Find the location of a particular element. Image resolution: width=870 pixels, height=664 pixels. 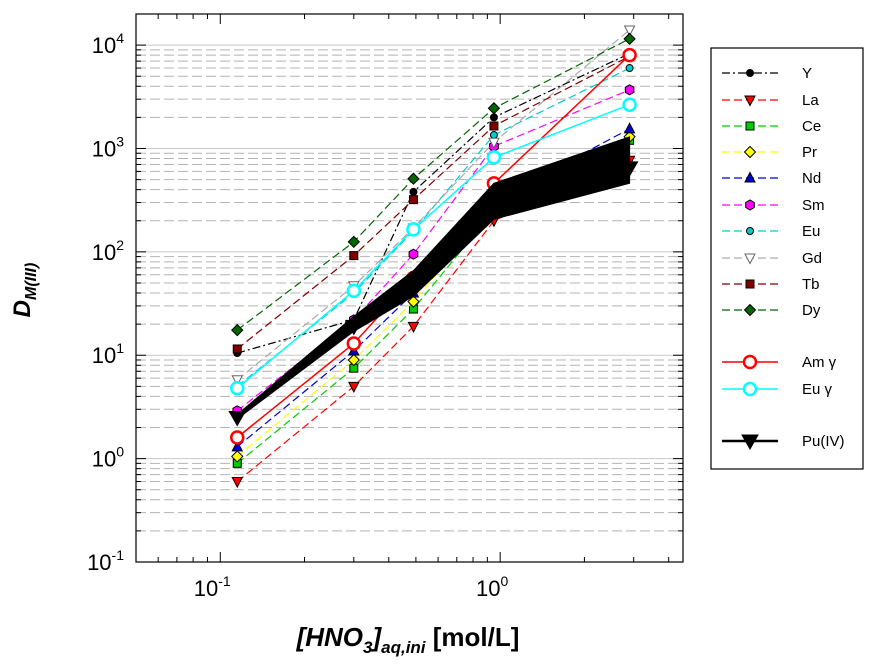

x-tick-label: 10⁻¹ is located at coordinates (212, 587).